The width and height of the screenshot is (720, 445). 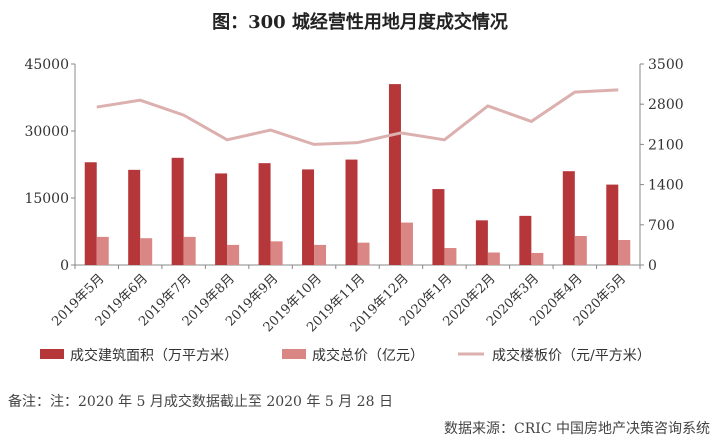 I want to click on y-left-tick-label: 45000, so click(x=46, y=65).